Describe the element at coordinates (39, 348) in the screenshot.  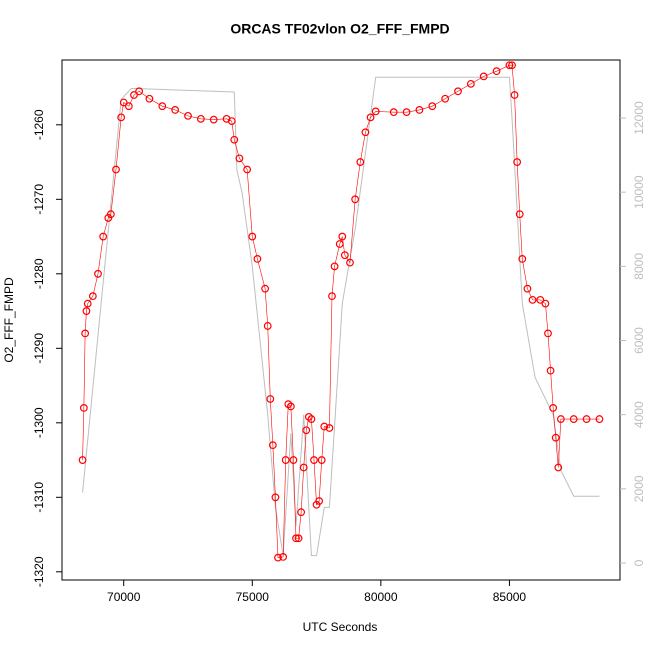
I see `y-tick-label: -1290` at that location.